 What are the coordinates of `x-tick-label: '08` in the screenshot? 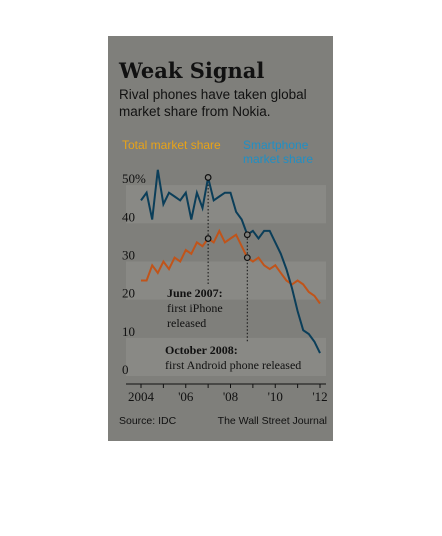 It's located at (230, 396).